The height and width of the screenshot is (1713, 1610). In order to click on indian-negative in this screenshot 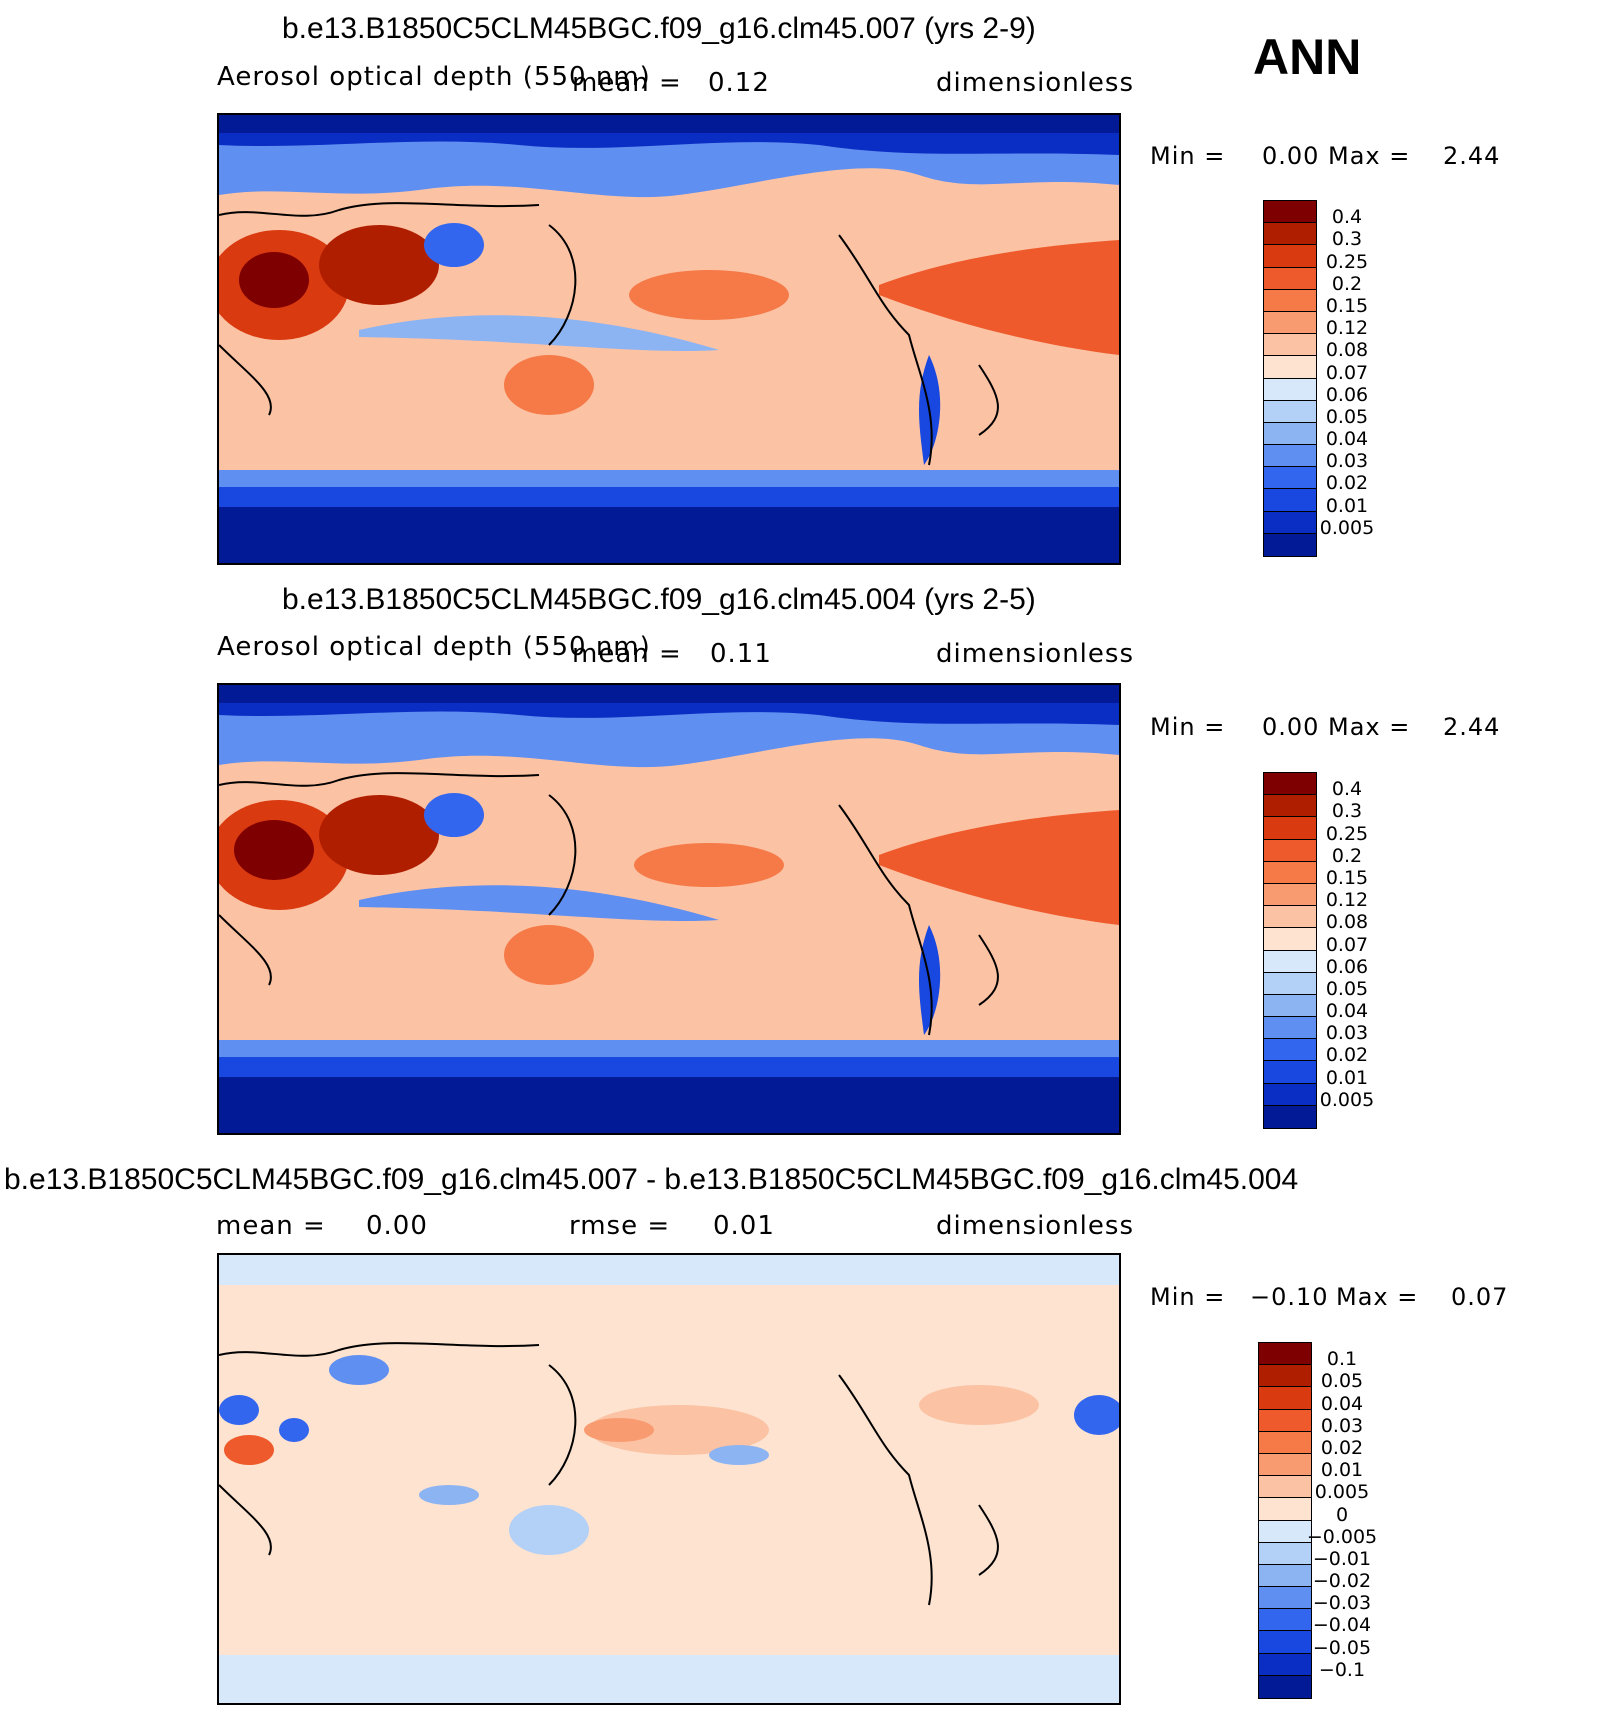, I will do `click(449, 1495)`.